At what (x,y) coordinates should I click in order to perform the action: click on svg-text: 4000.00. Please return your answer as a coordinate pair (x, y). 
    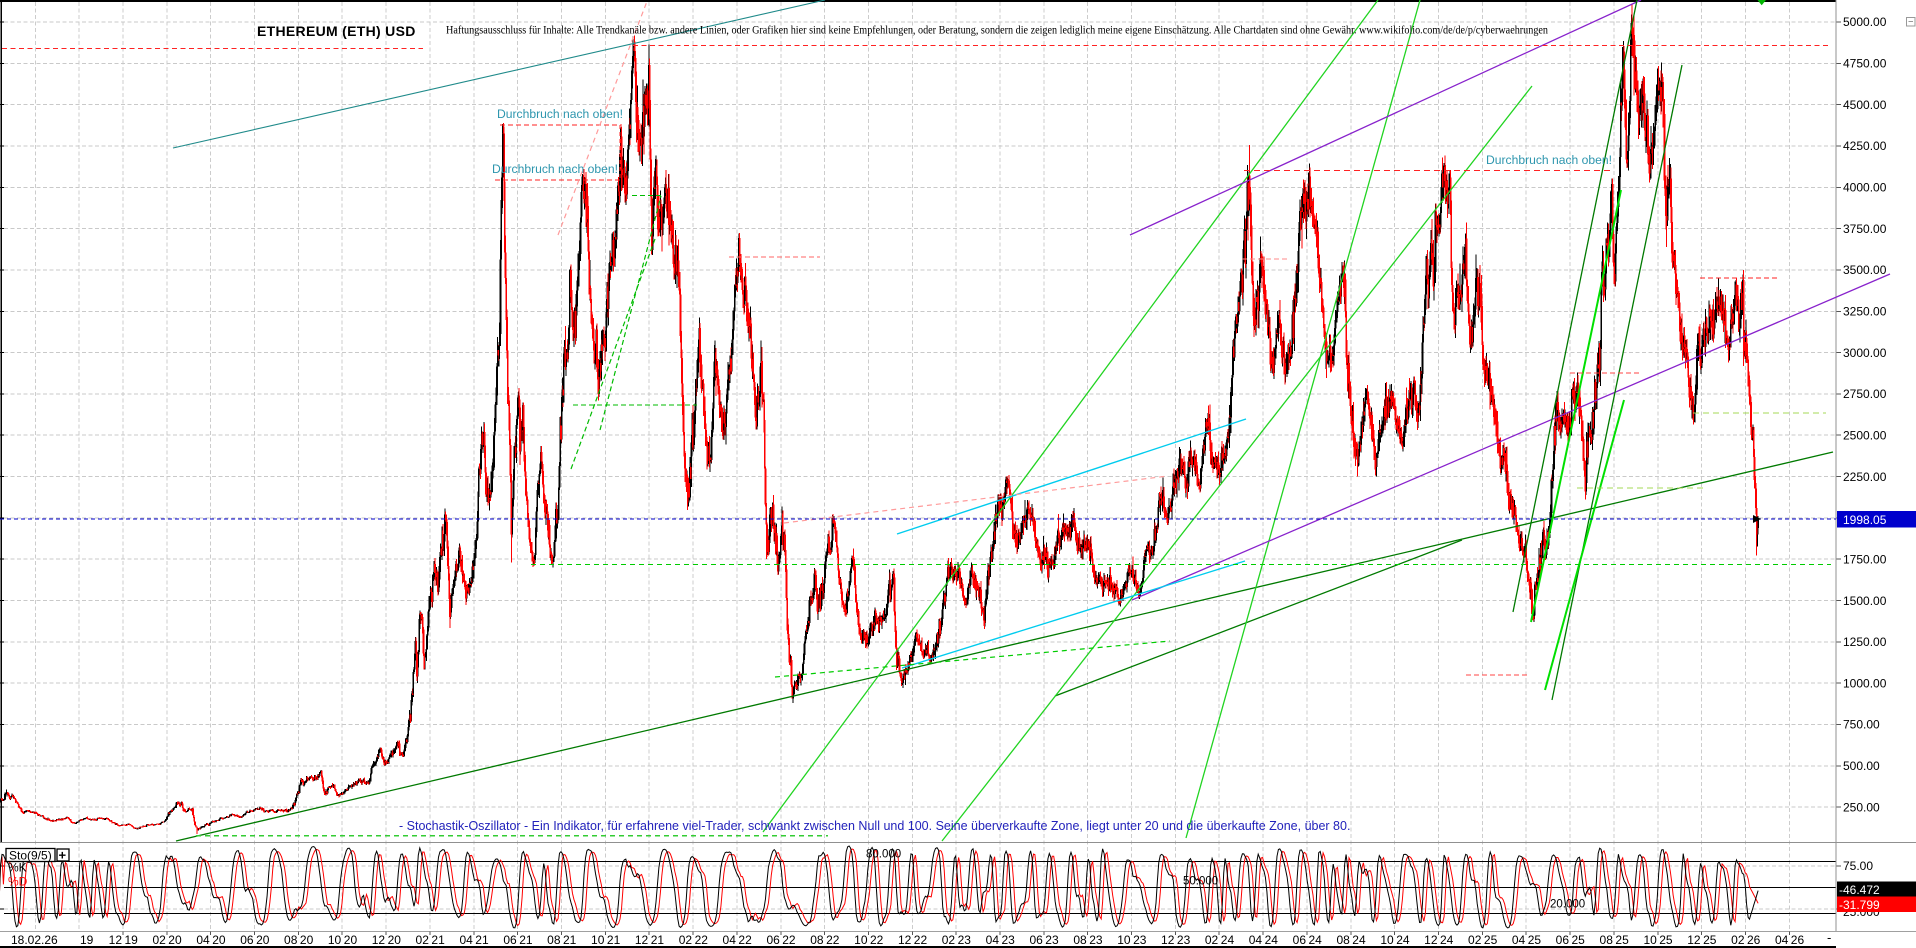
    Looking at the image, I should click on (1865, 188).